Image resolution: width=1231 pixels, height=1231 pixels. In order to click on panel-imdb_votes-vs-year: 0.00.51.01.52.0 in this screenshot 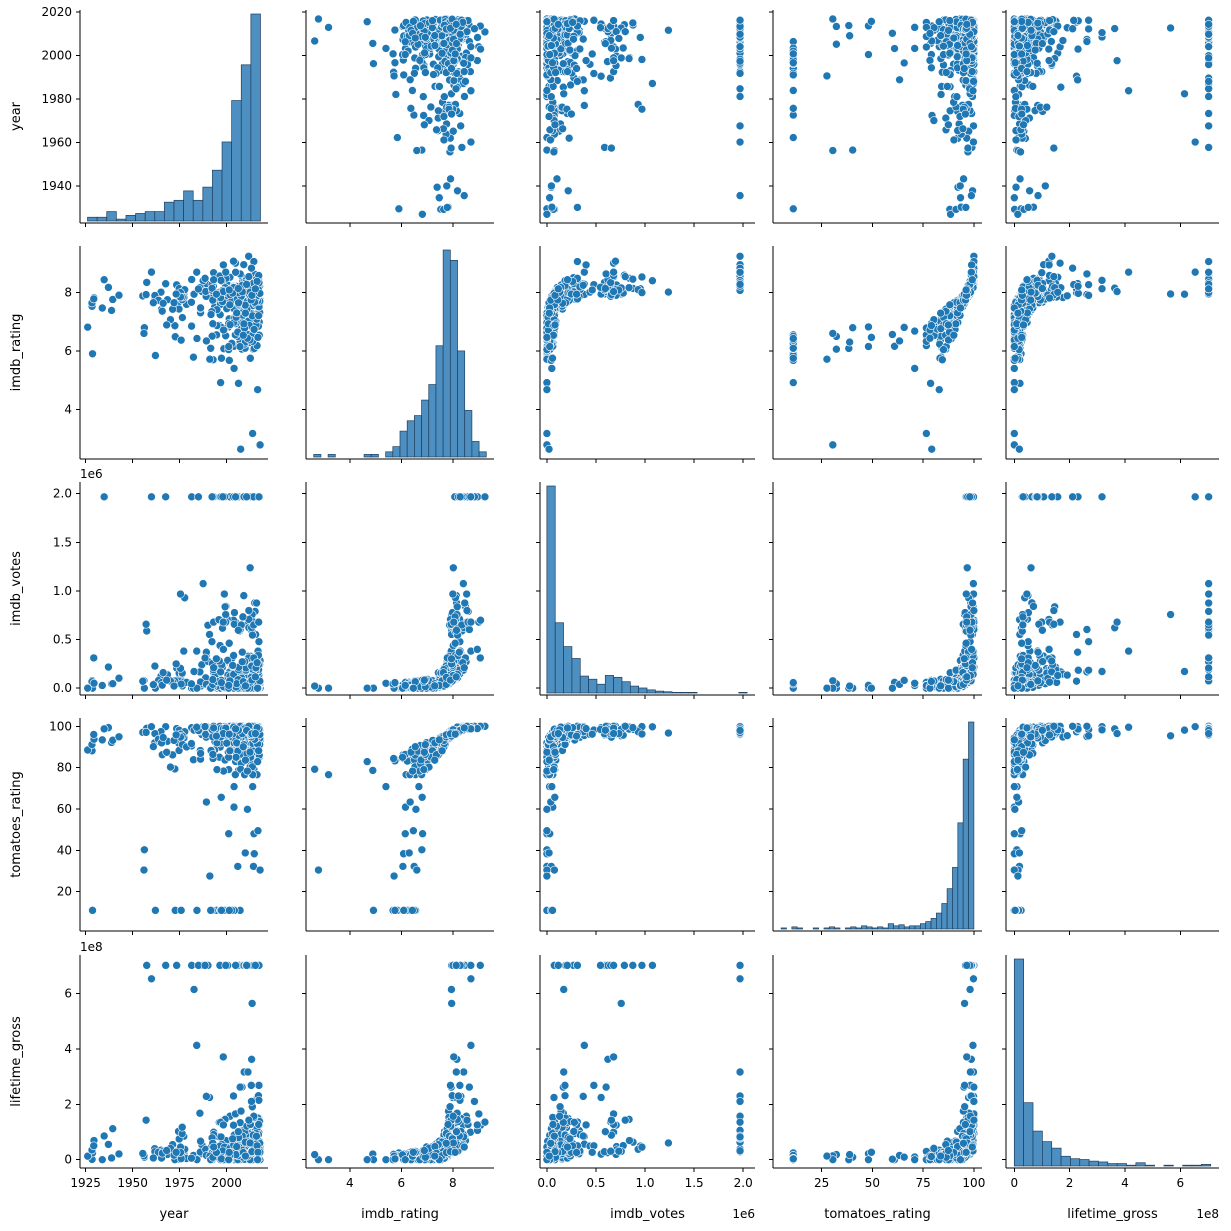, I will do `click(160, 590)`.